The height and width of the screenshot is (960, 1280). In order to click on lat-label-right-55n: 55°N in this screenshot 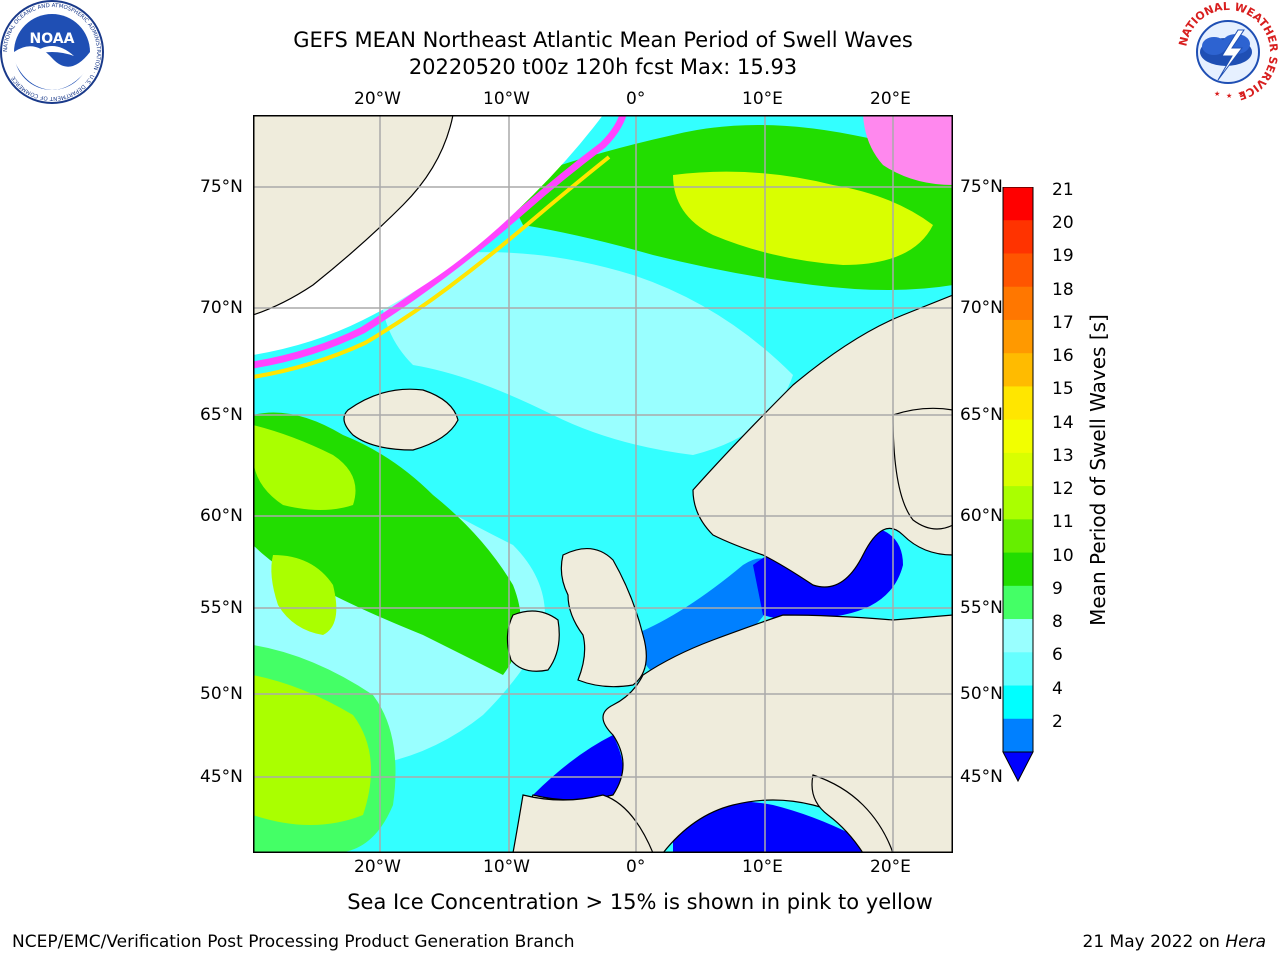, I will do `click(981, 608)`.